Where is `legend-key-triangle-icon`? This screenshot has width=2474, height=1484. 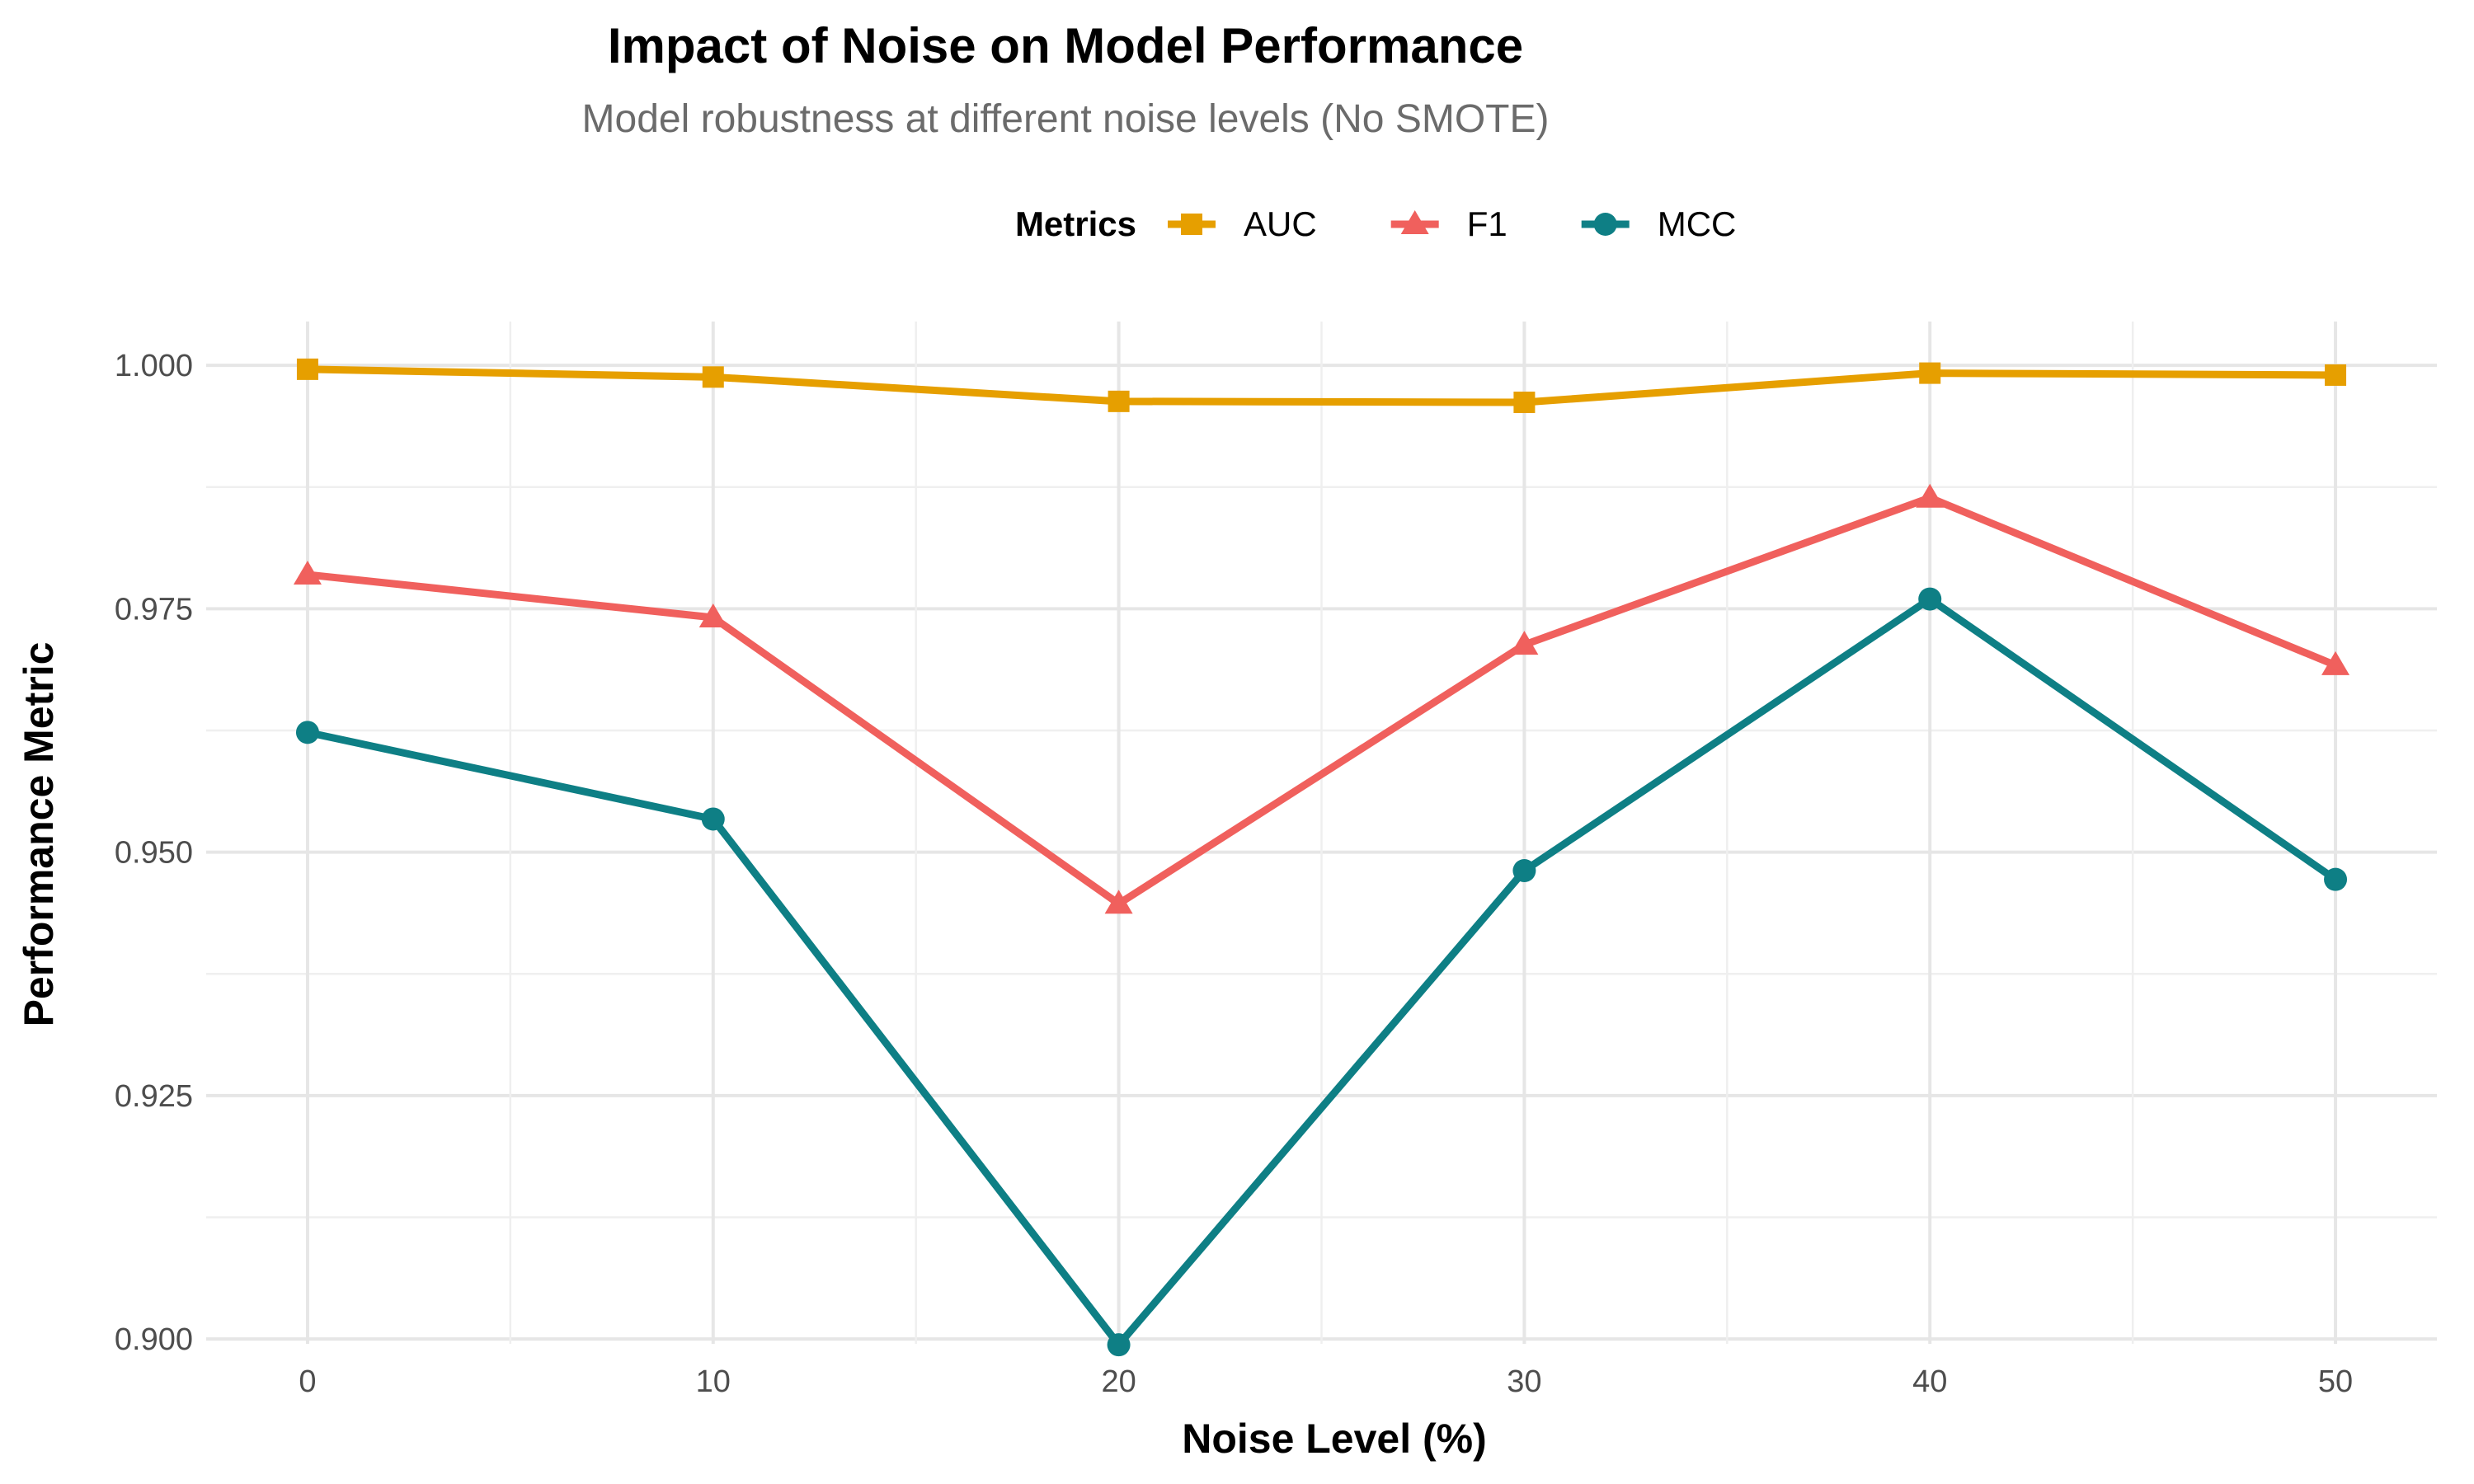
legend-key-triangle-icon is located at coordinates (1414, 222).